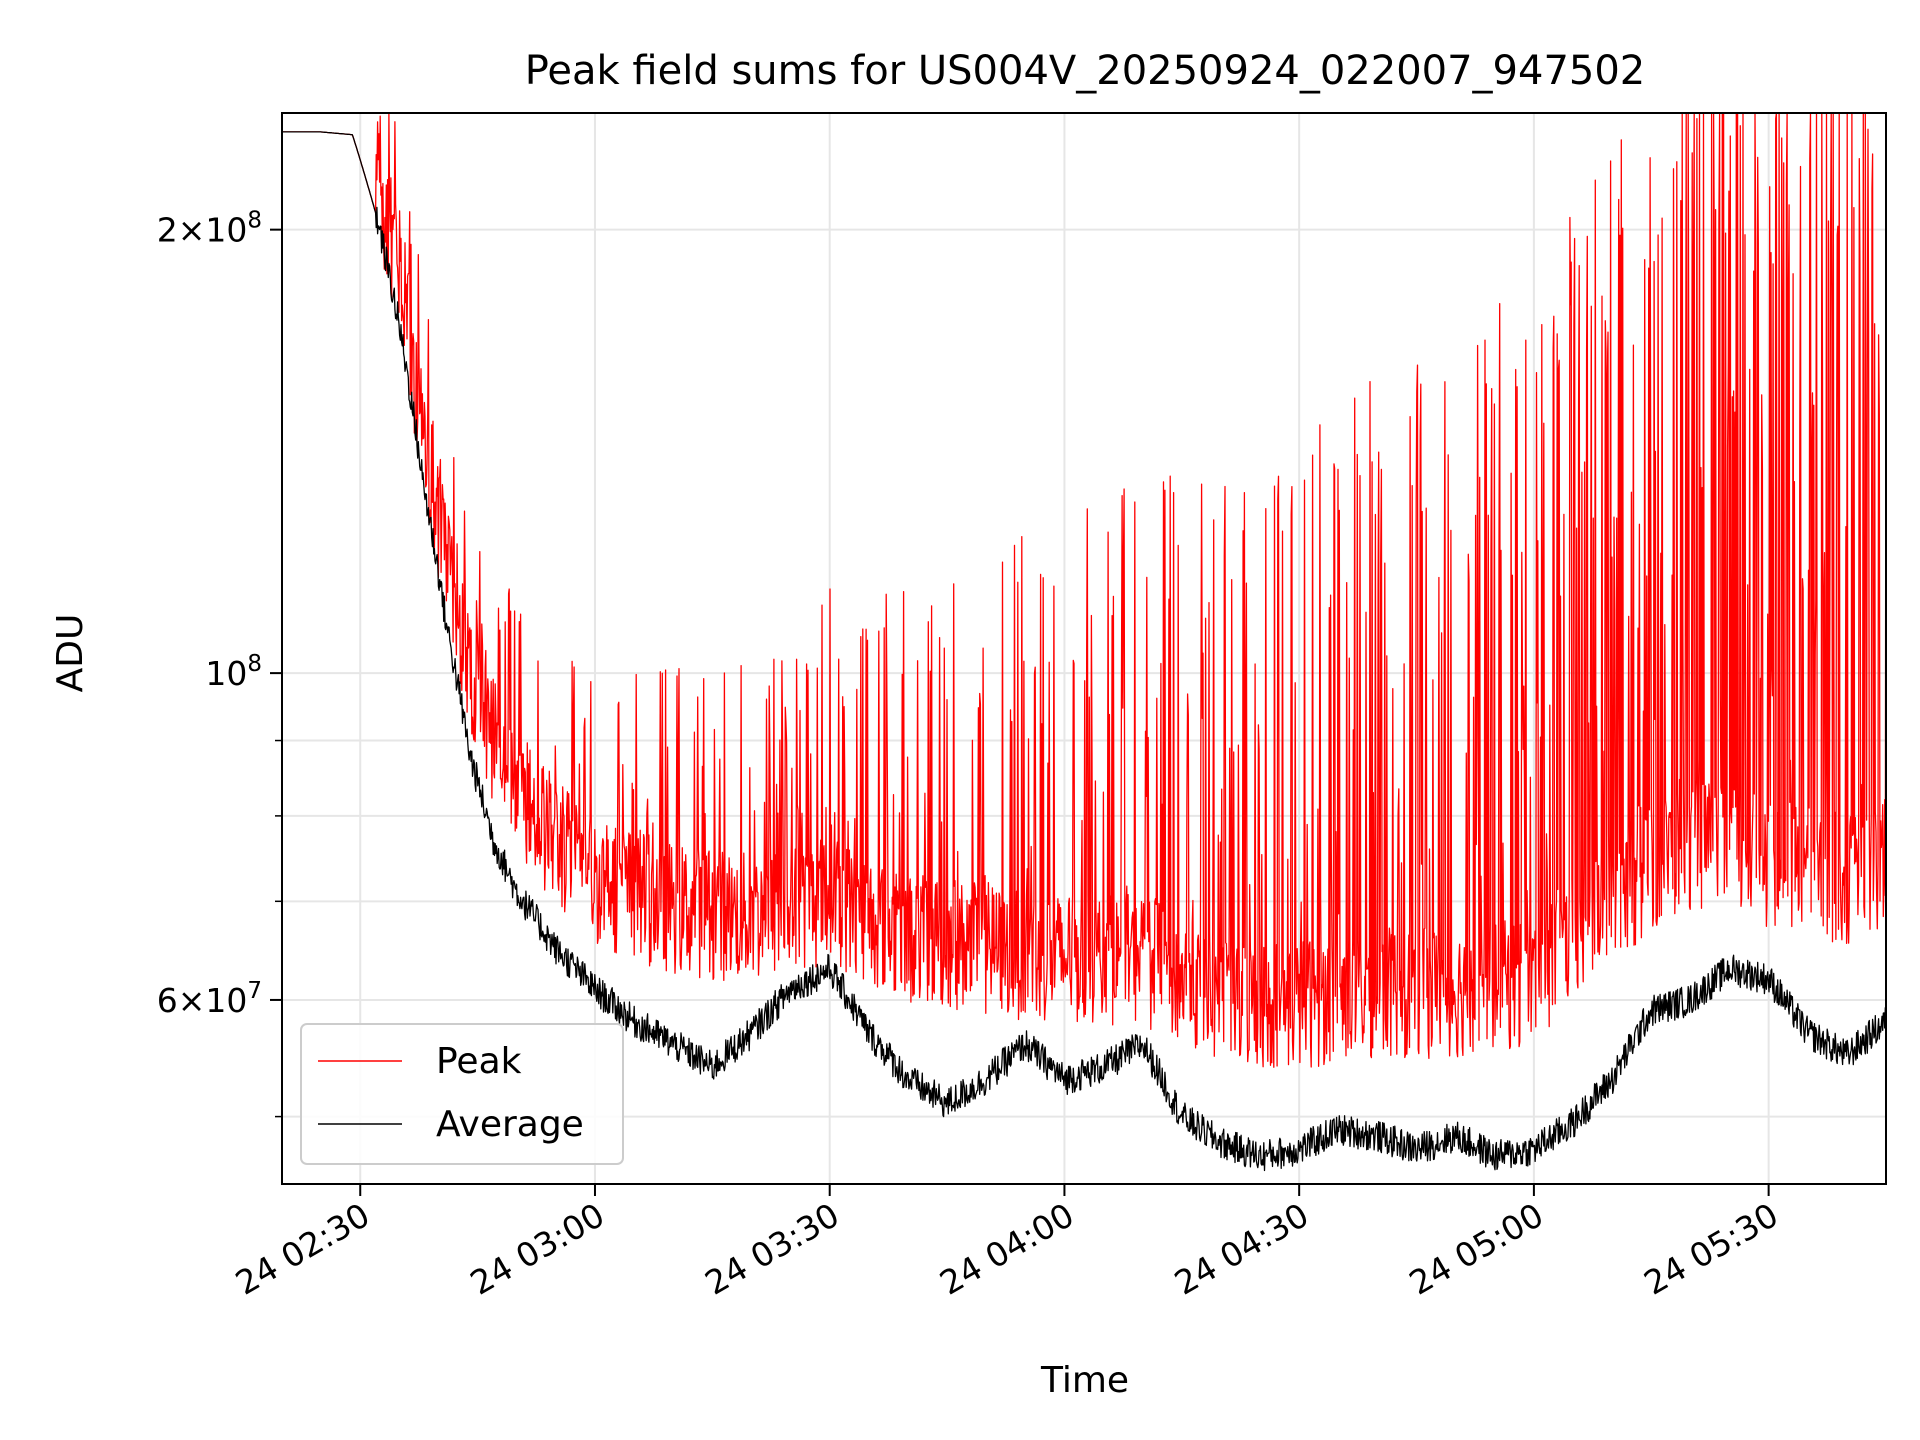  What do you see at coordinates (167, 1000) in the screenshot?
I see `y-tick-mantissa: 6` at bounding box center [167, 1000].